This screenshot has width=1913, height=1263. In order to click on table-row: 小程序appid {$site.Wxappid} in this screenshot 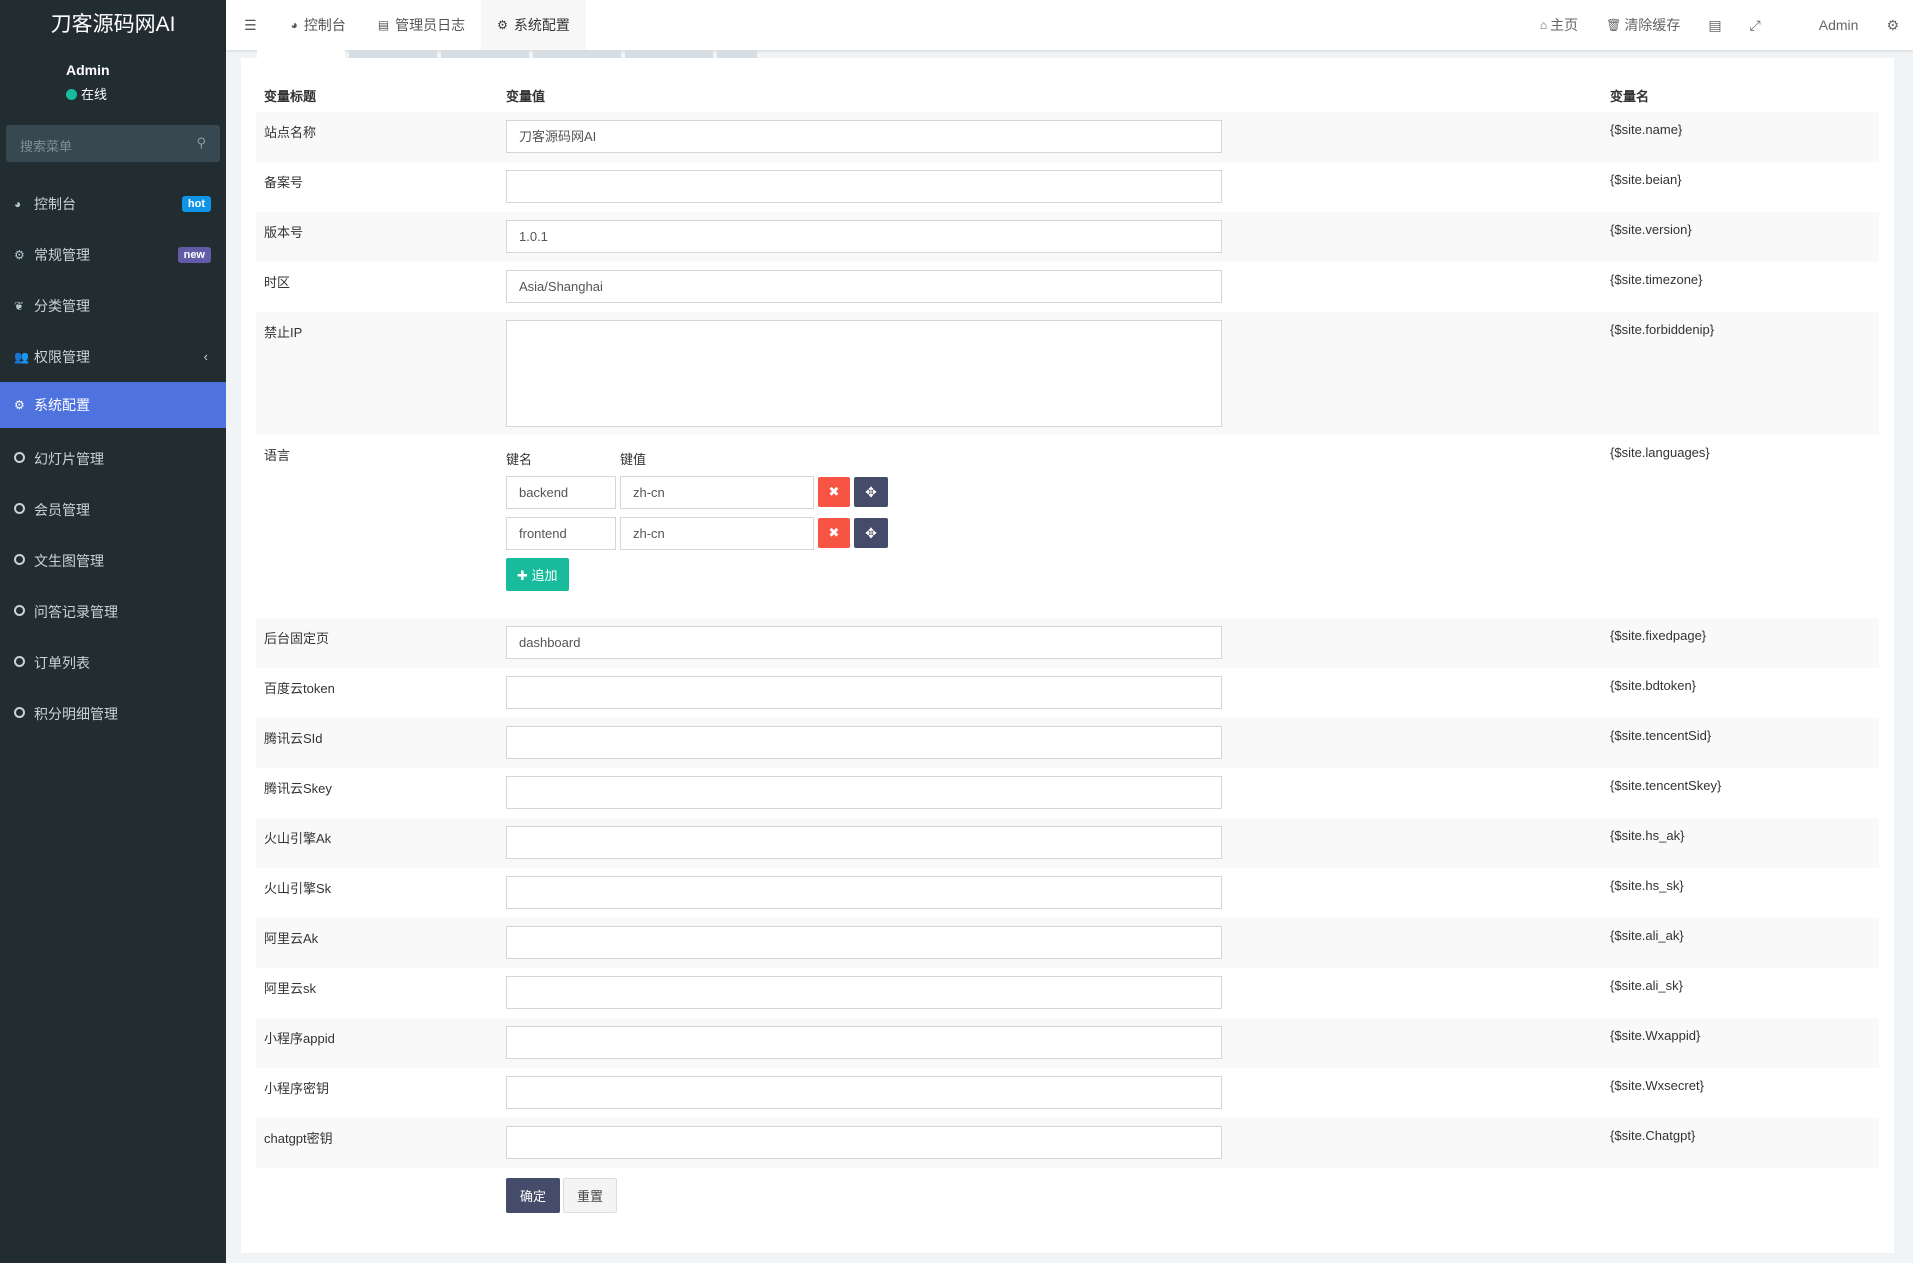, I will do `click(1067, 1043)`.